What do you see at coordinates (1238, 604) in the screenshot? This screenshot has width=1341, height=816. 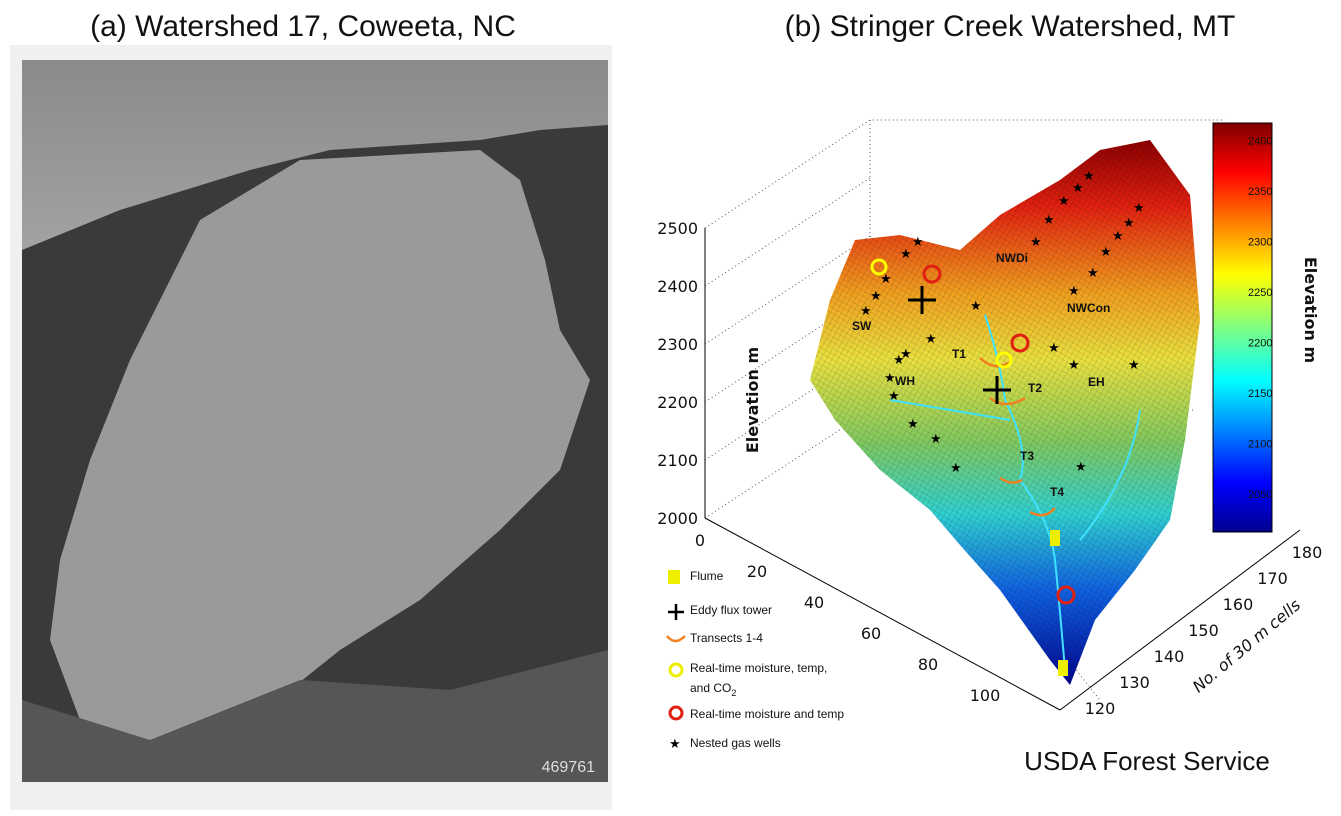 I see `y-tick-label: 160` at bounding box center [1238, 604].